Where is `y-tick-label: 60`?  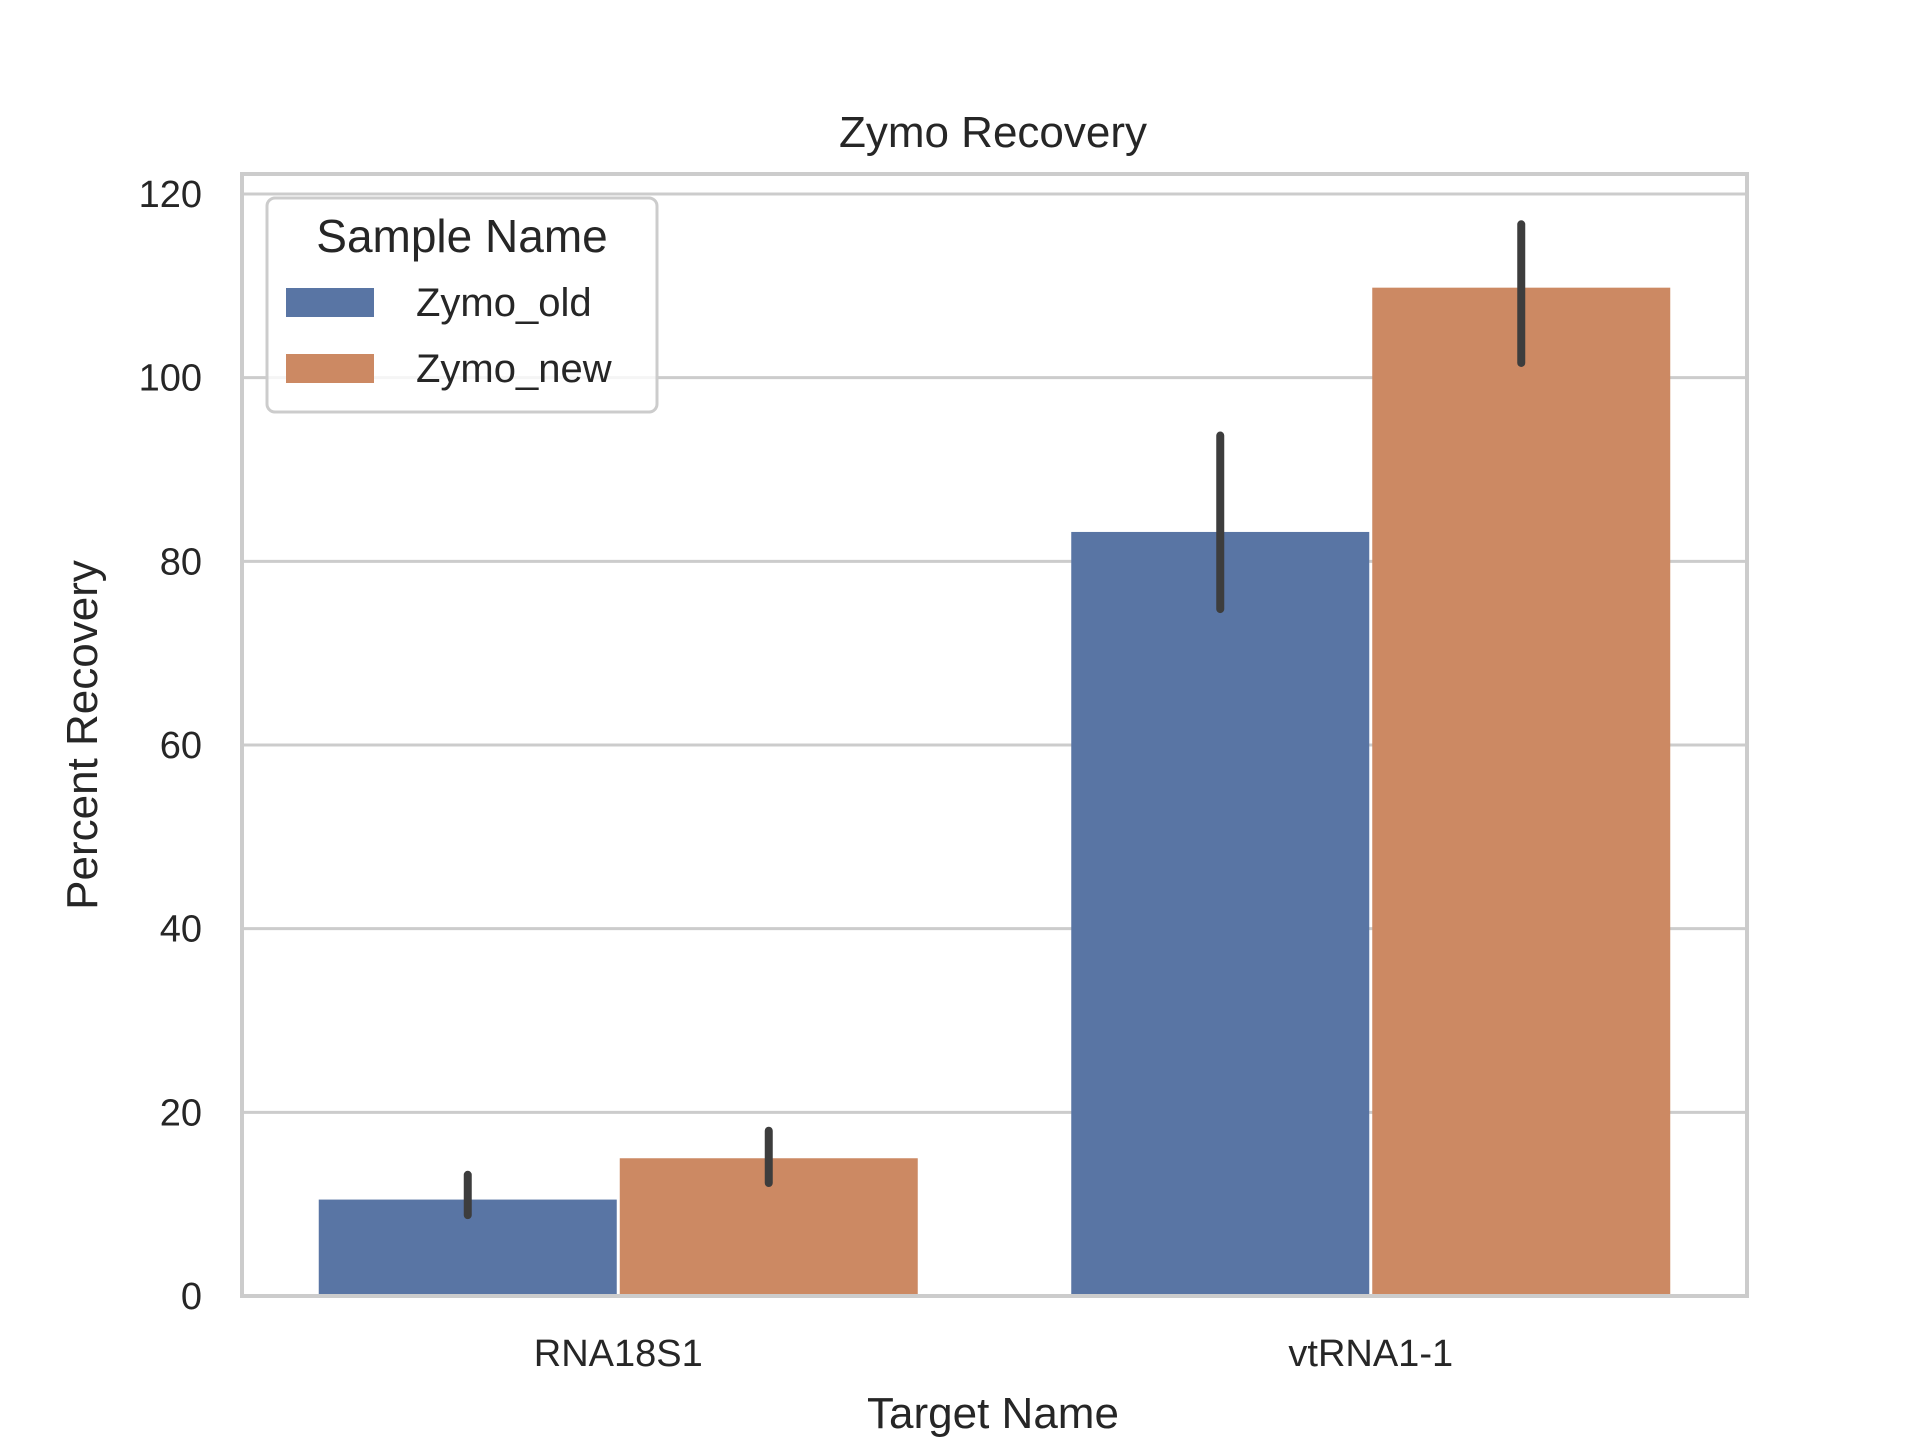 y-tick-label: 60 is located at coordinates (181, 746).